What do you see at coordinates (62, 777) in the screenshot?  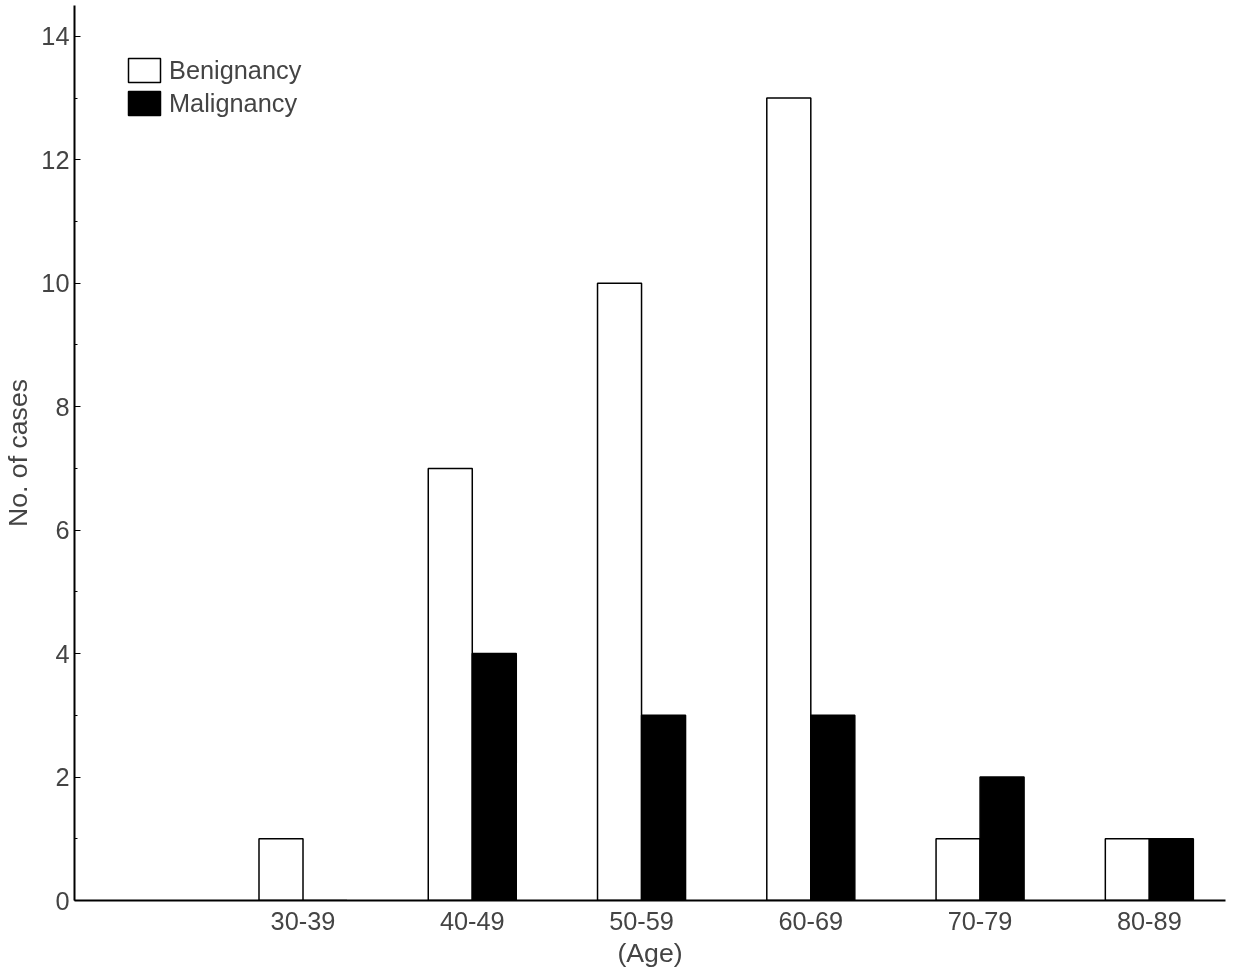 I see `y-tick-label: 2` at bounding box center [62, 777].